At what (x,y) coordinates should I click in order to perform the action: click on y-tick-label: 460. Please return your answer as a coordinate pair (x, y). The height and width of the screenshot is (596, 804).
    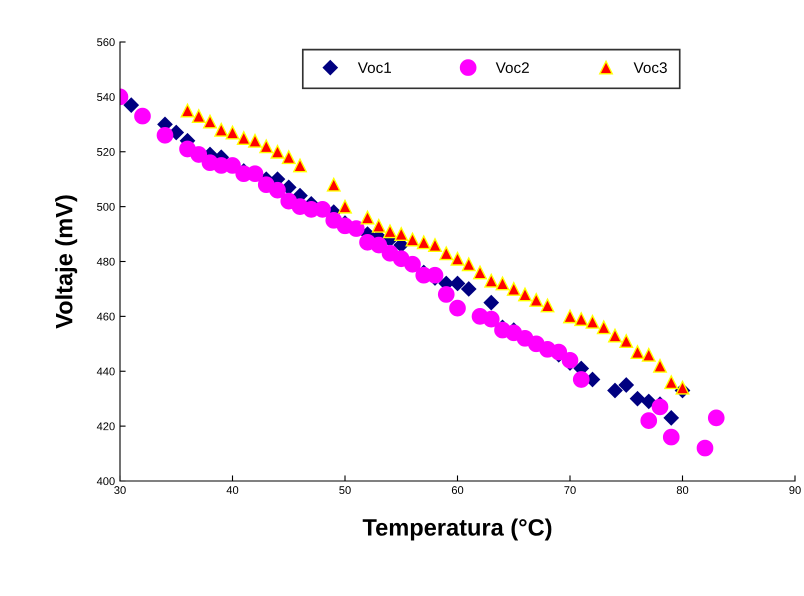
    Looking at the image, I should click on (105, 316).